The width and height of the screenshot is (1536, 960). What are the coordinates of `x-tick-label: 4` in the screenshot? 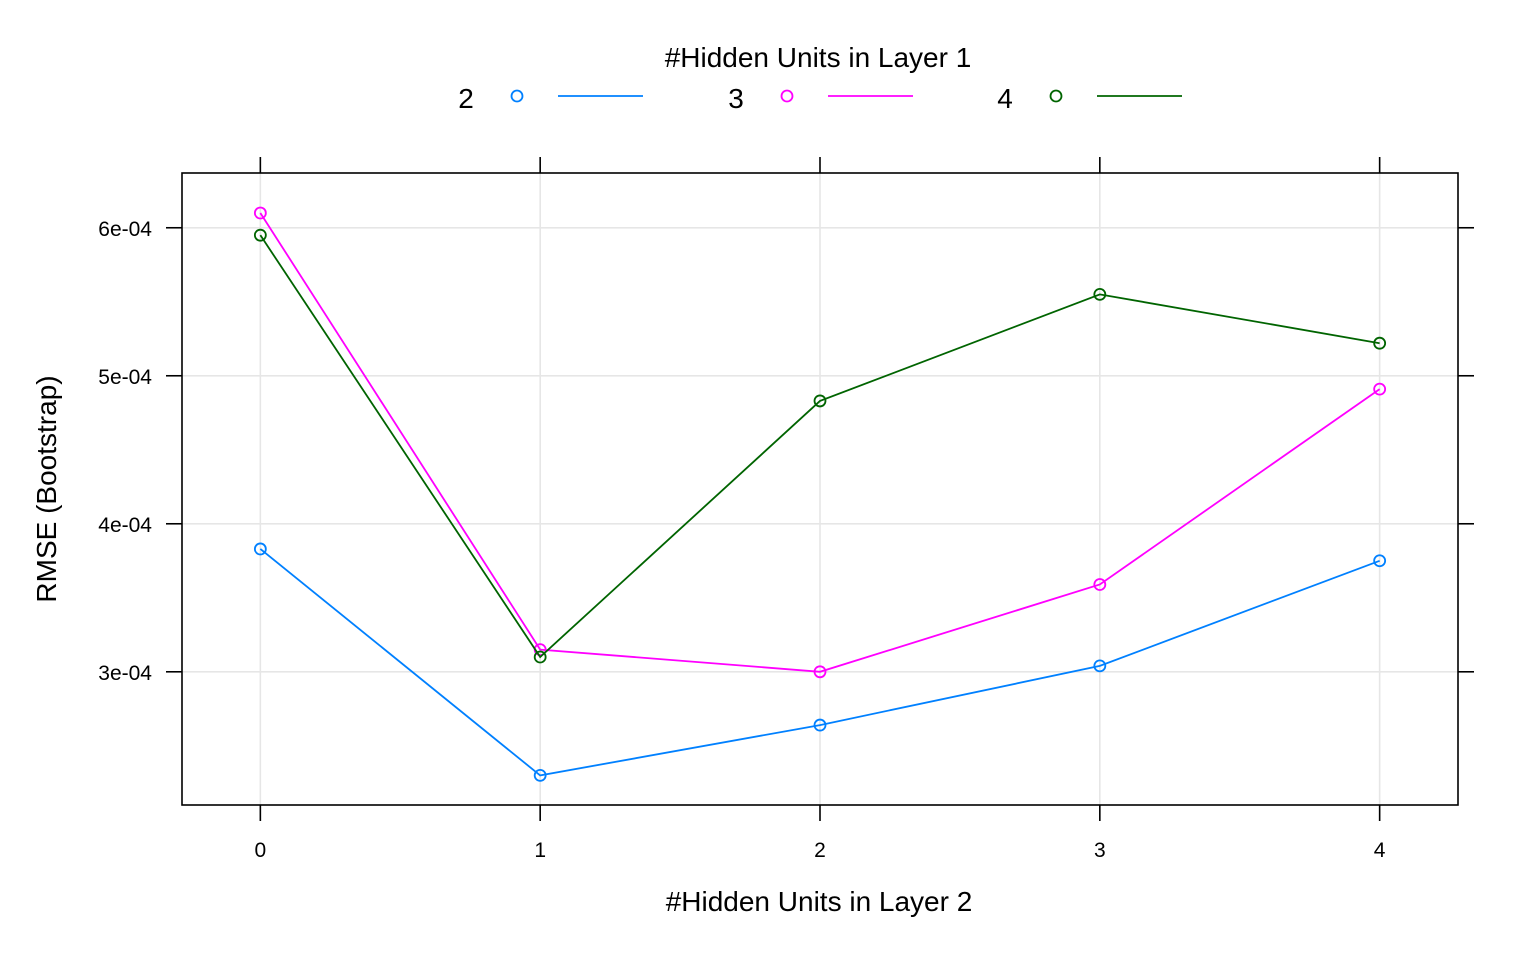 It's located at (1380, 850).